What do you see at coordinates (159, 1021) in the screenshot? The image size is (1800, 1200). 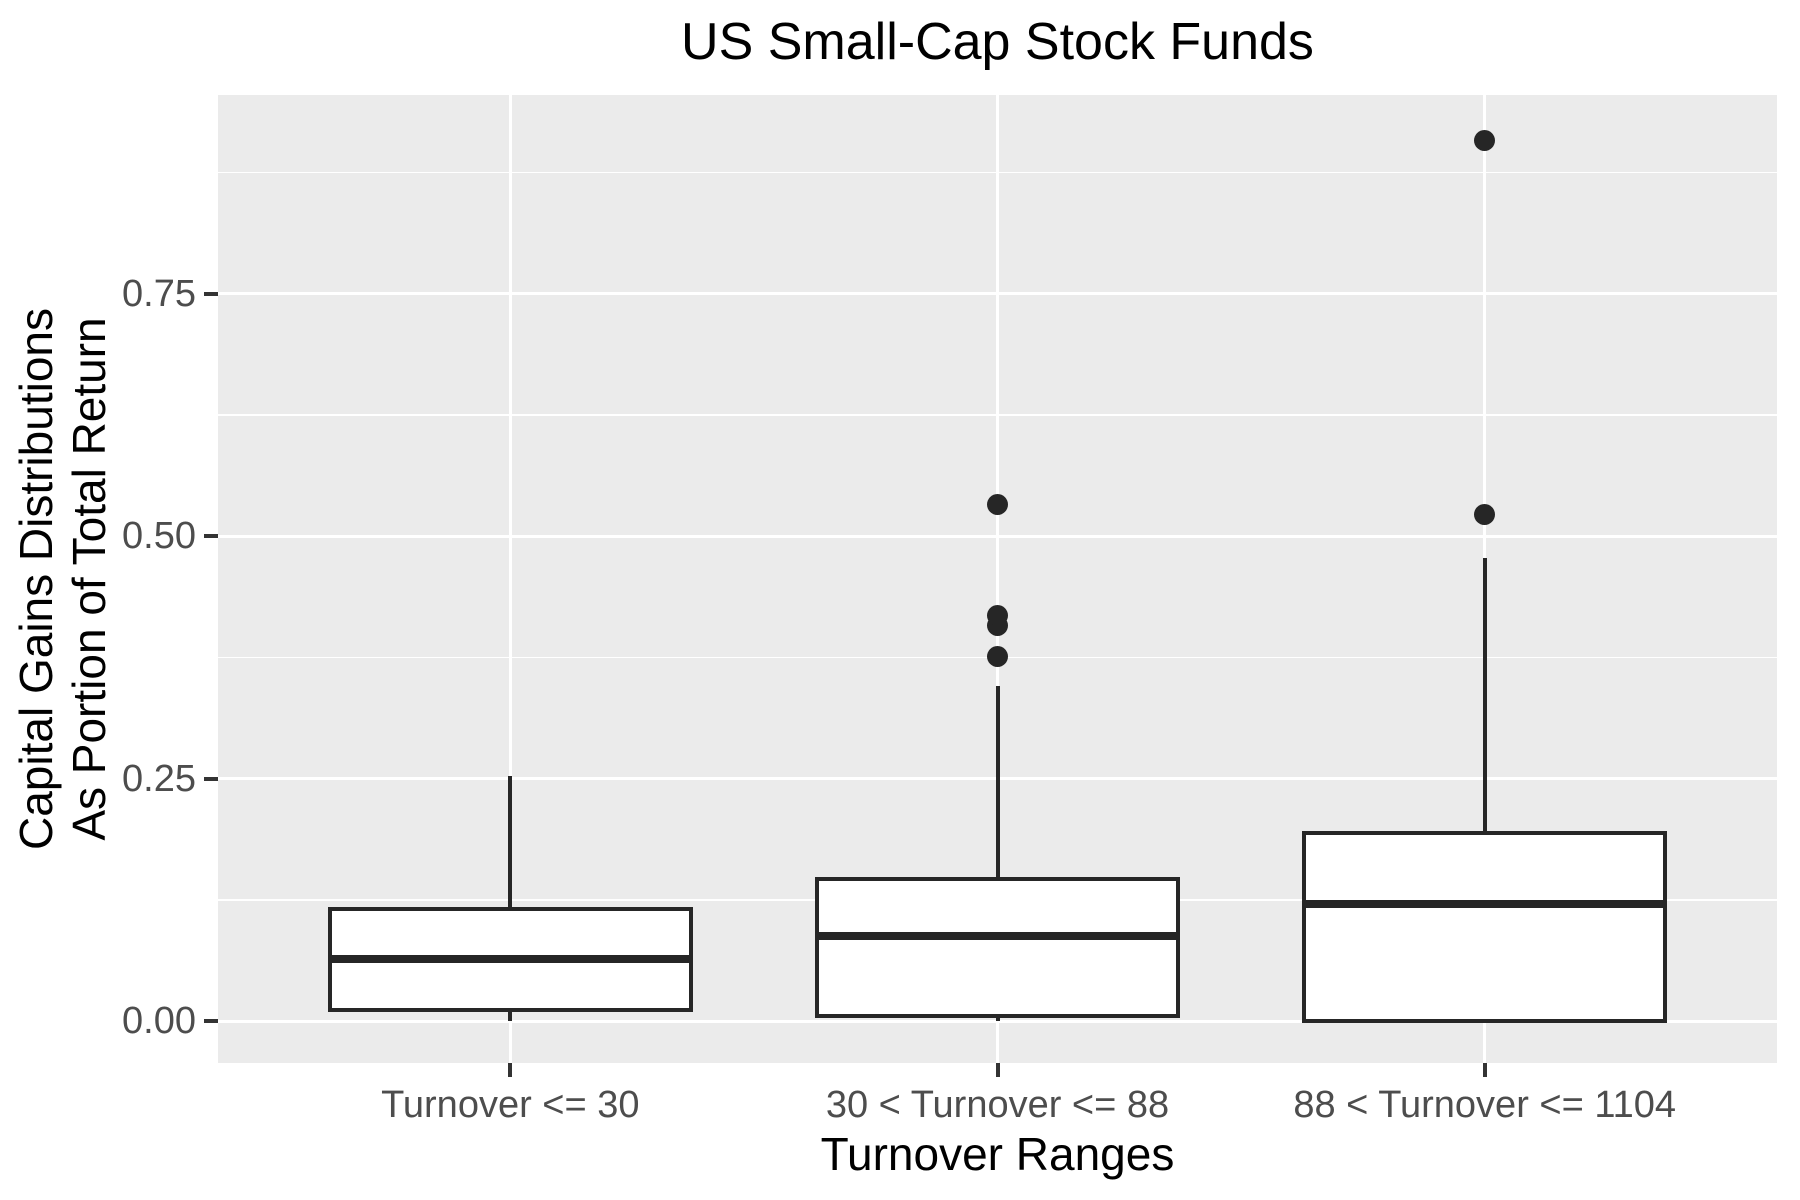 I see `y-tick-label: 0.00` at bounding box center [159, 1021].